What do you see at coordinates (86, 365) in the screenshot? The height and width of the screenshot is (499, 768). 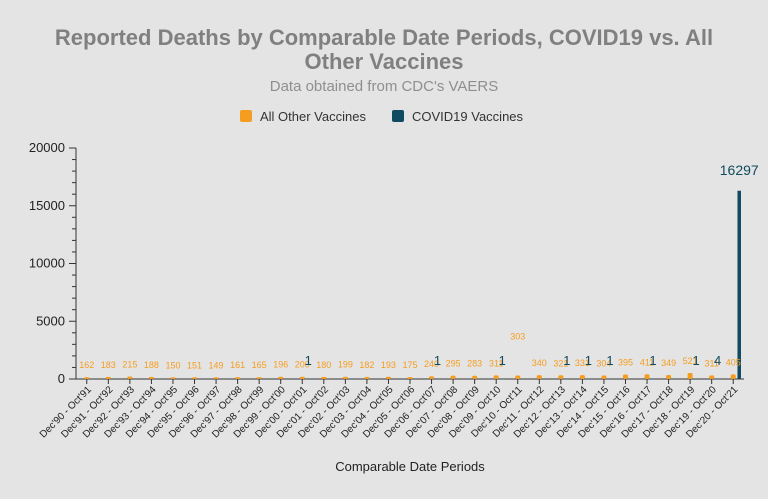 I see `data-label-other-vaccines: 162` at bounding box center [86, 365].